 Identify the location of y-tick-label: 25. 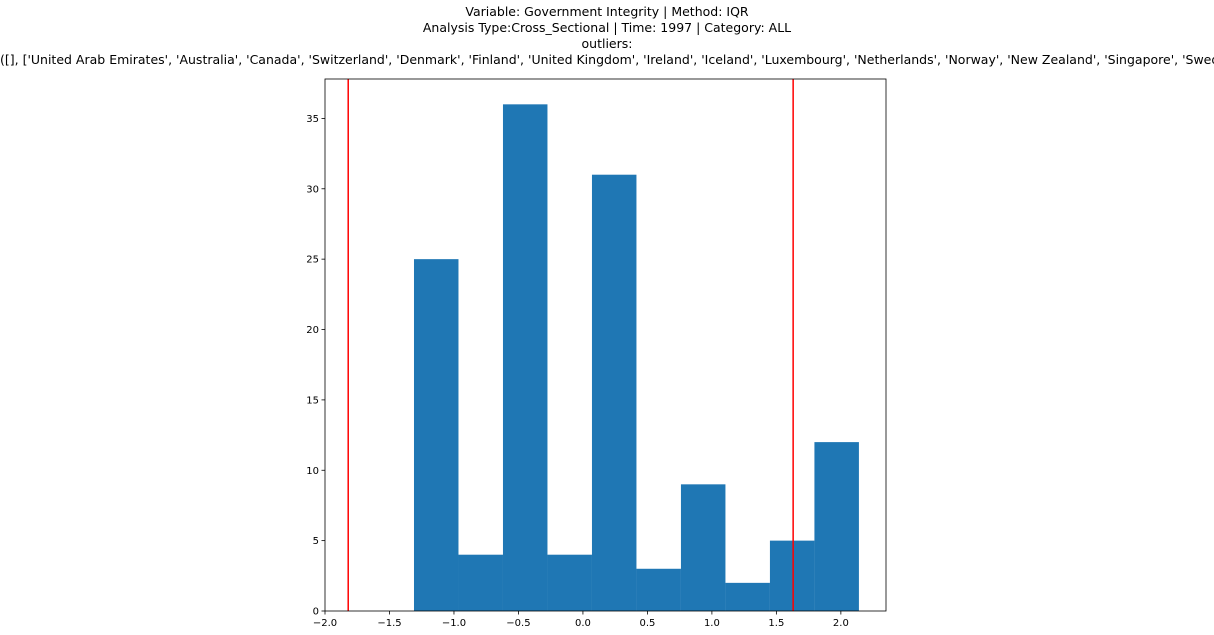
(312, 260).